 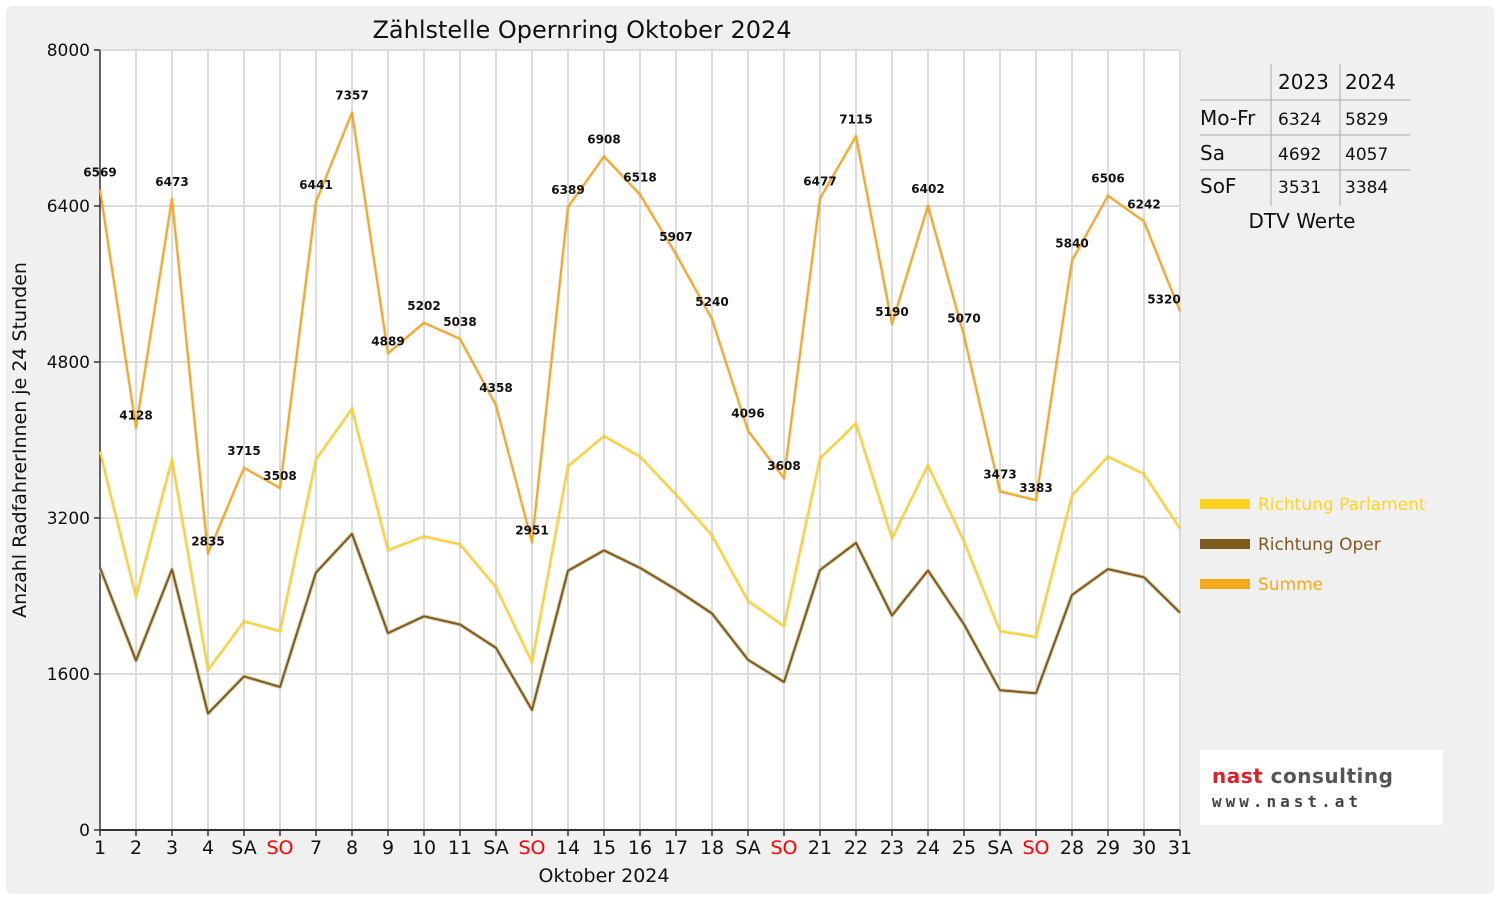 I want to click on data-label: 6242, so click(x=1143, y=204).